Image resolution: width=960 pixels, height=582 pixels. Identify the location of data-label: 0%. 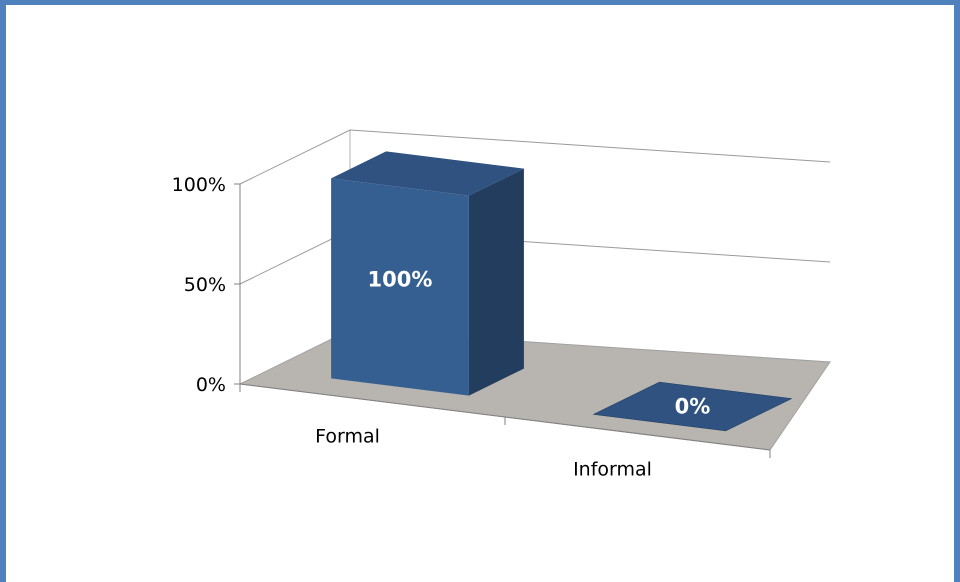
(693, 407).